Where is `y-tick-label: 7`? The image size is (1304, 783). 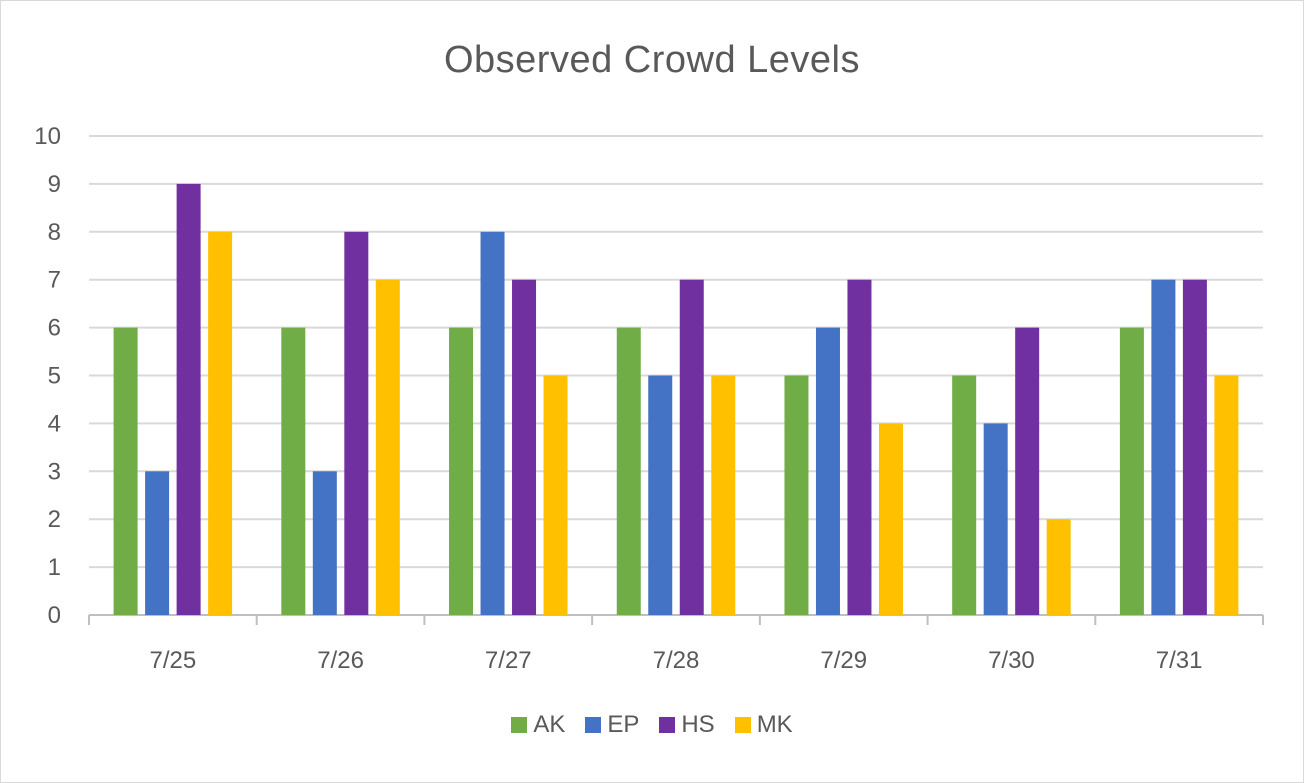
y-tick-label: 7 is located at coordinates (54, 280).